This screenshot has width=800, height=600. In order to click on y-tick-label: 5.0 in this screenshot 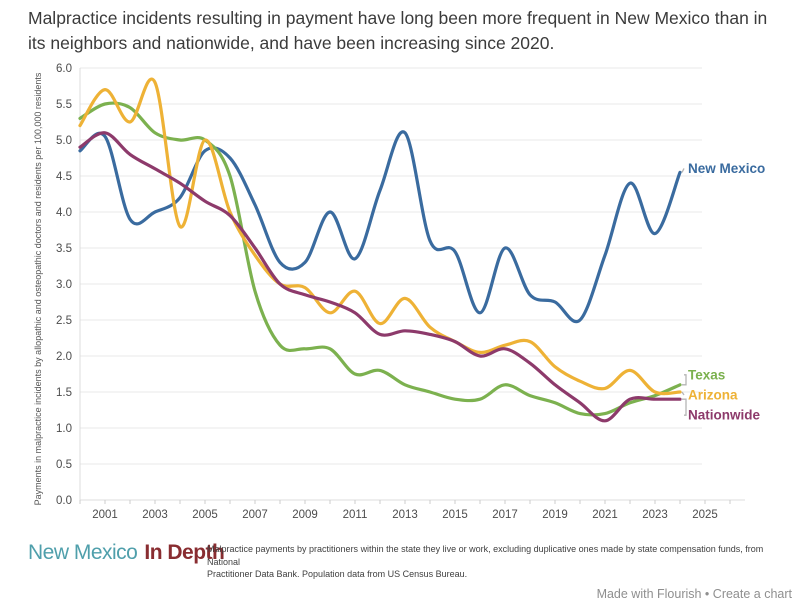, I will do `click(64, 141)`.